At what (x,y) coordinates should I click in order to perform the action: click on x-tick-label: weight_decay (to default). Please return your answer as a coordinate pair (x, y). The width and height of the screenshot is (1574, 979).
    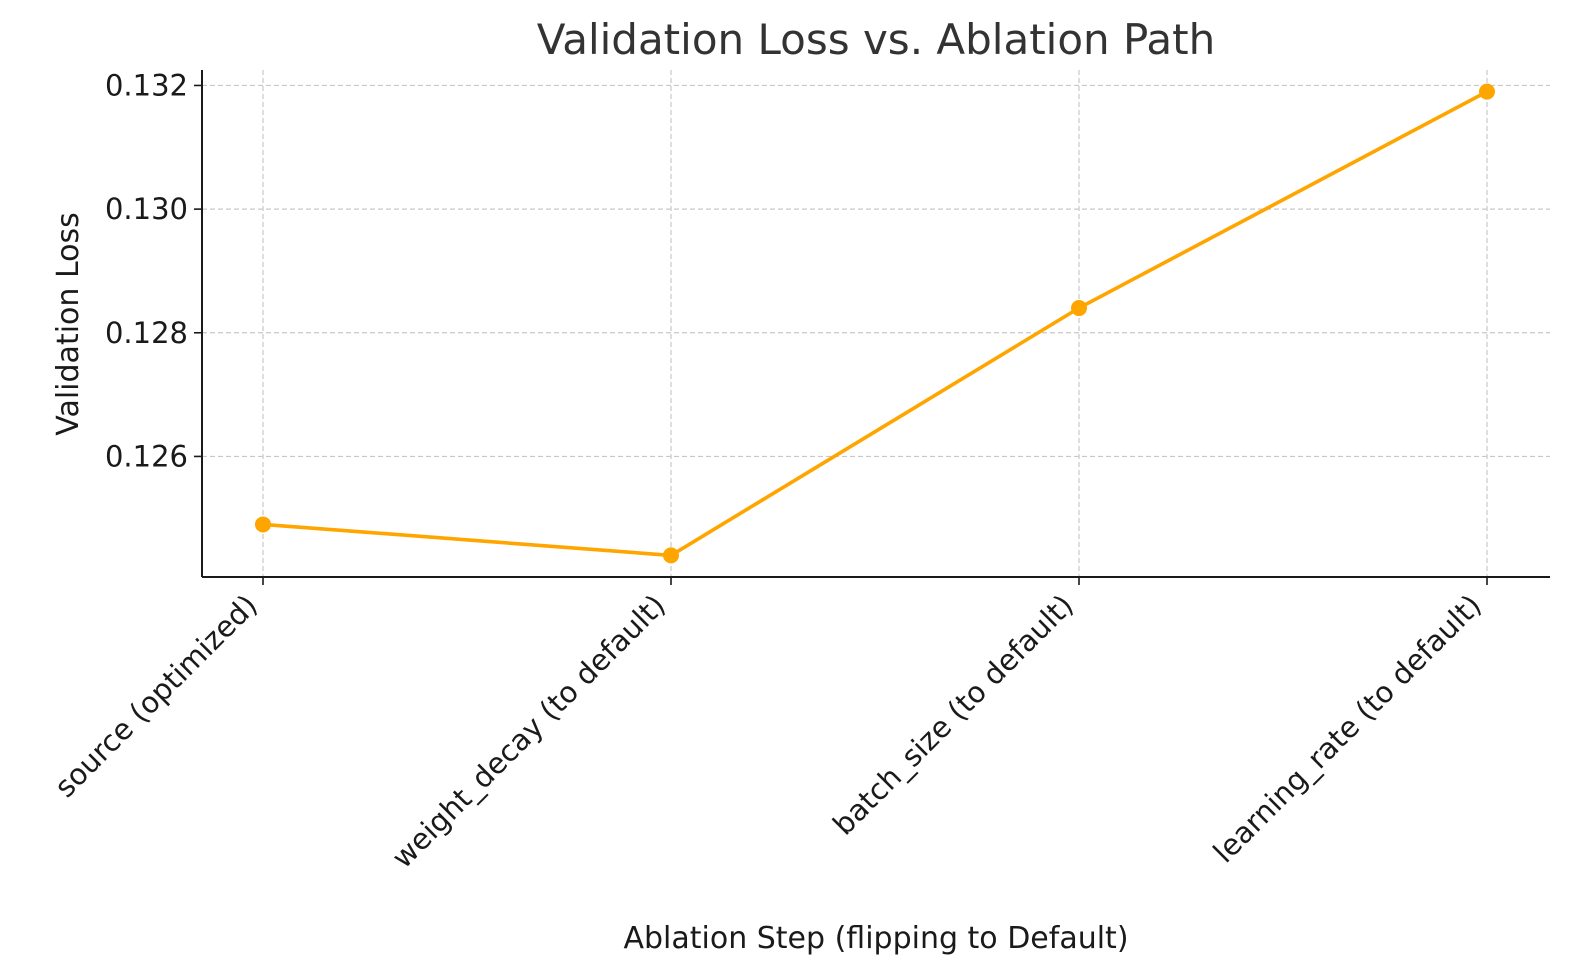
    Looking at the image, I should click on (528, 731).